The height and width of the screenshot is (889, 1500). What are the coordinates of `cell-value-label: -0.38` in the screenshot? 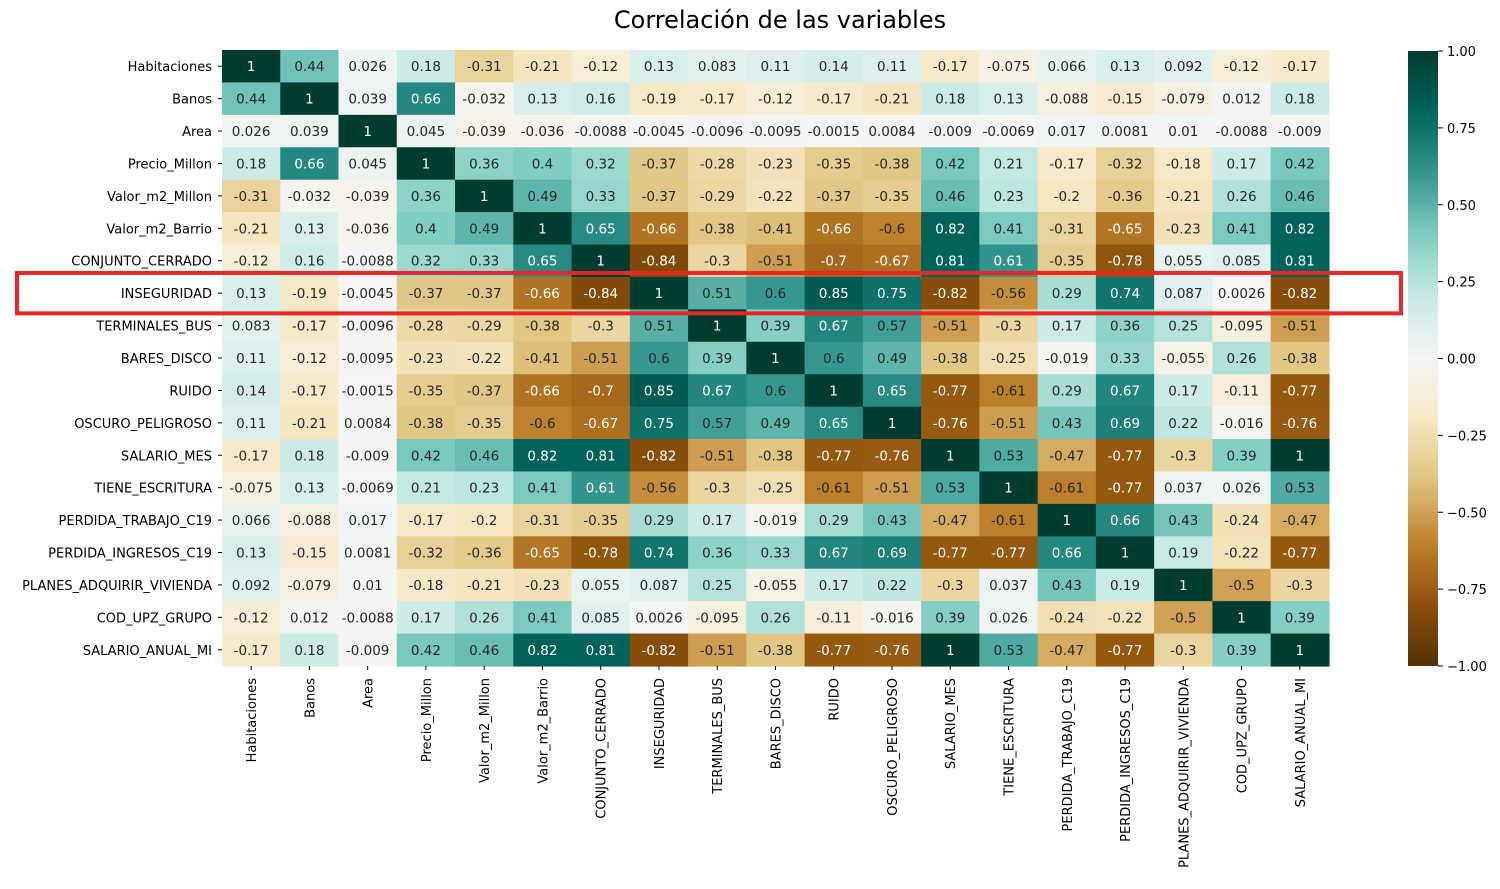 It's located at (775, 456).